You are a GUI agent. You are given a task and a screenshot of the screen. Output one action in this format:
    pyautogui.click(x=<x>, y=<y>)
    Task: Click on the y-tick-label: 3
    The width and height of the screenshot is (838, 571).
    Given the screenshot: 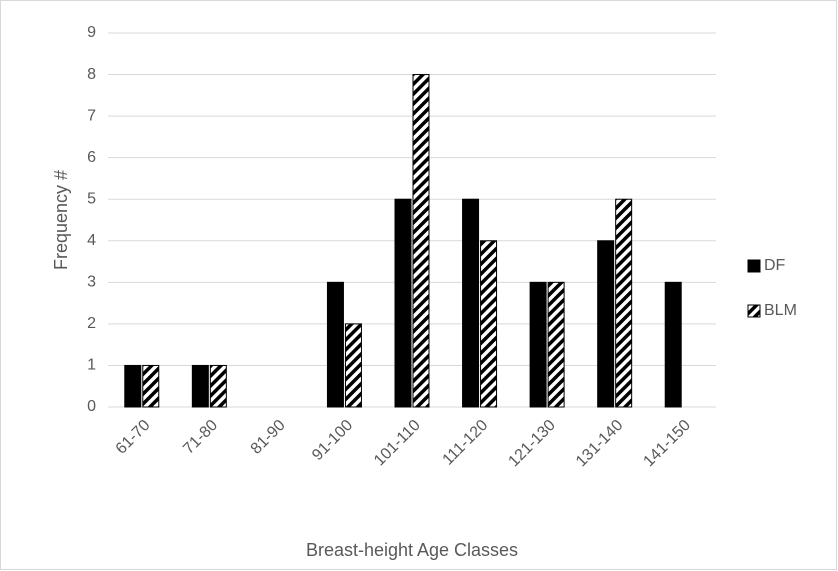 What is the action you would take?
    pyautogui.click(x=91, y=282)
    